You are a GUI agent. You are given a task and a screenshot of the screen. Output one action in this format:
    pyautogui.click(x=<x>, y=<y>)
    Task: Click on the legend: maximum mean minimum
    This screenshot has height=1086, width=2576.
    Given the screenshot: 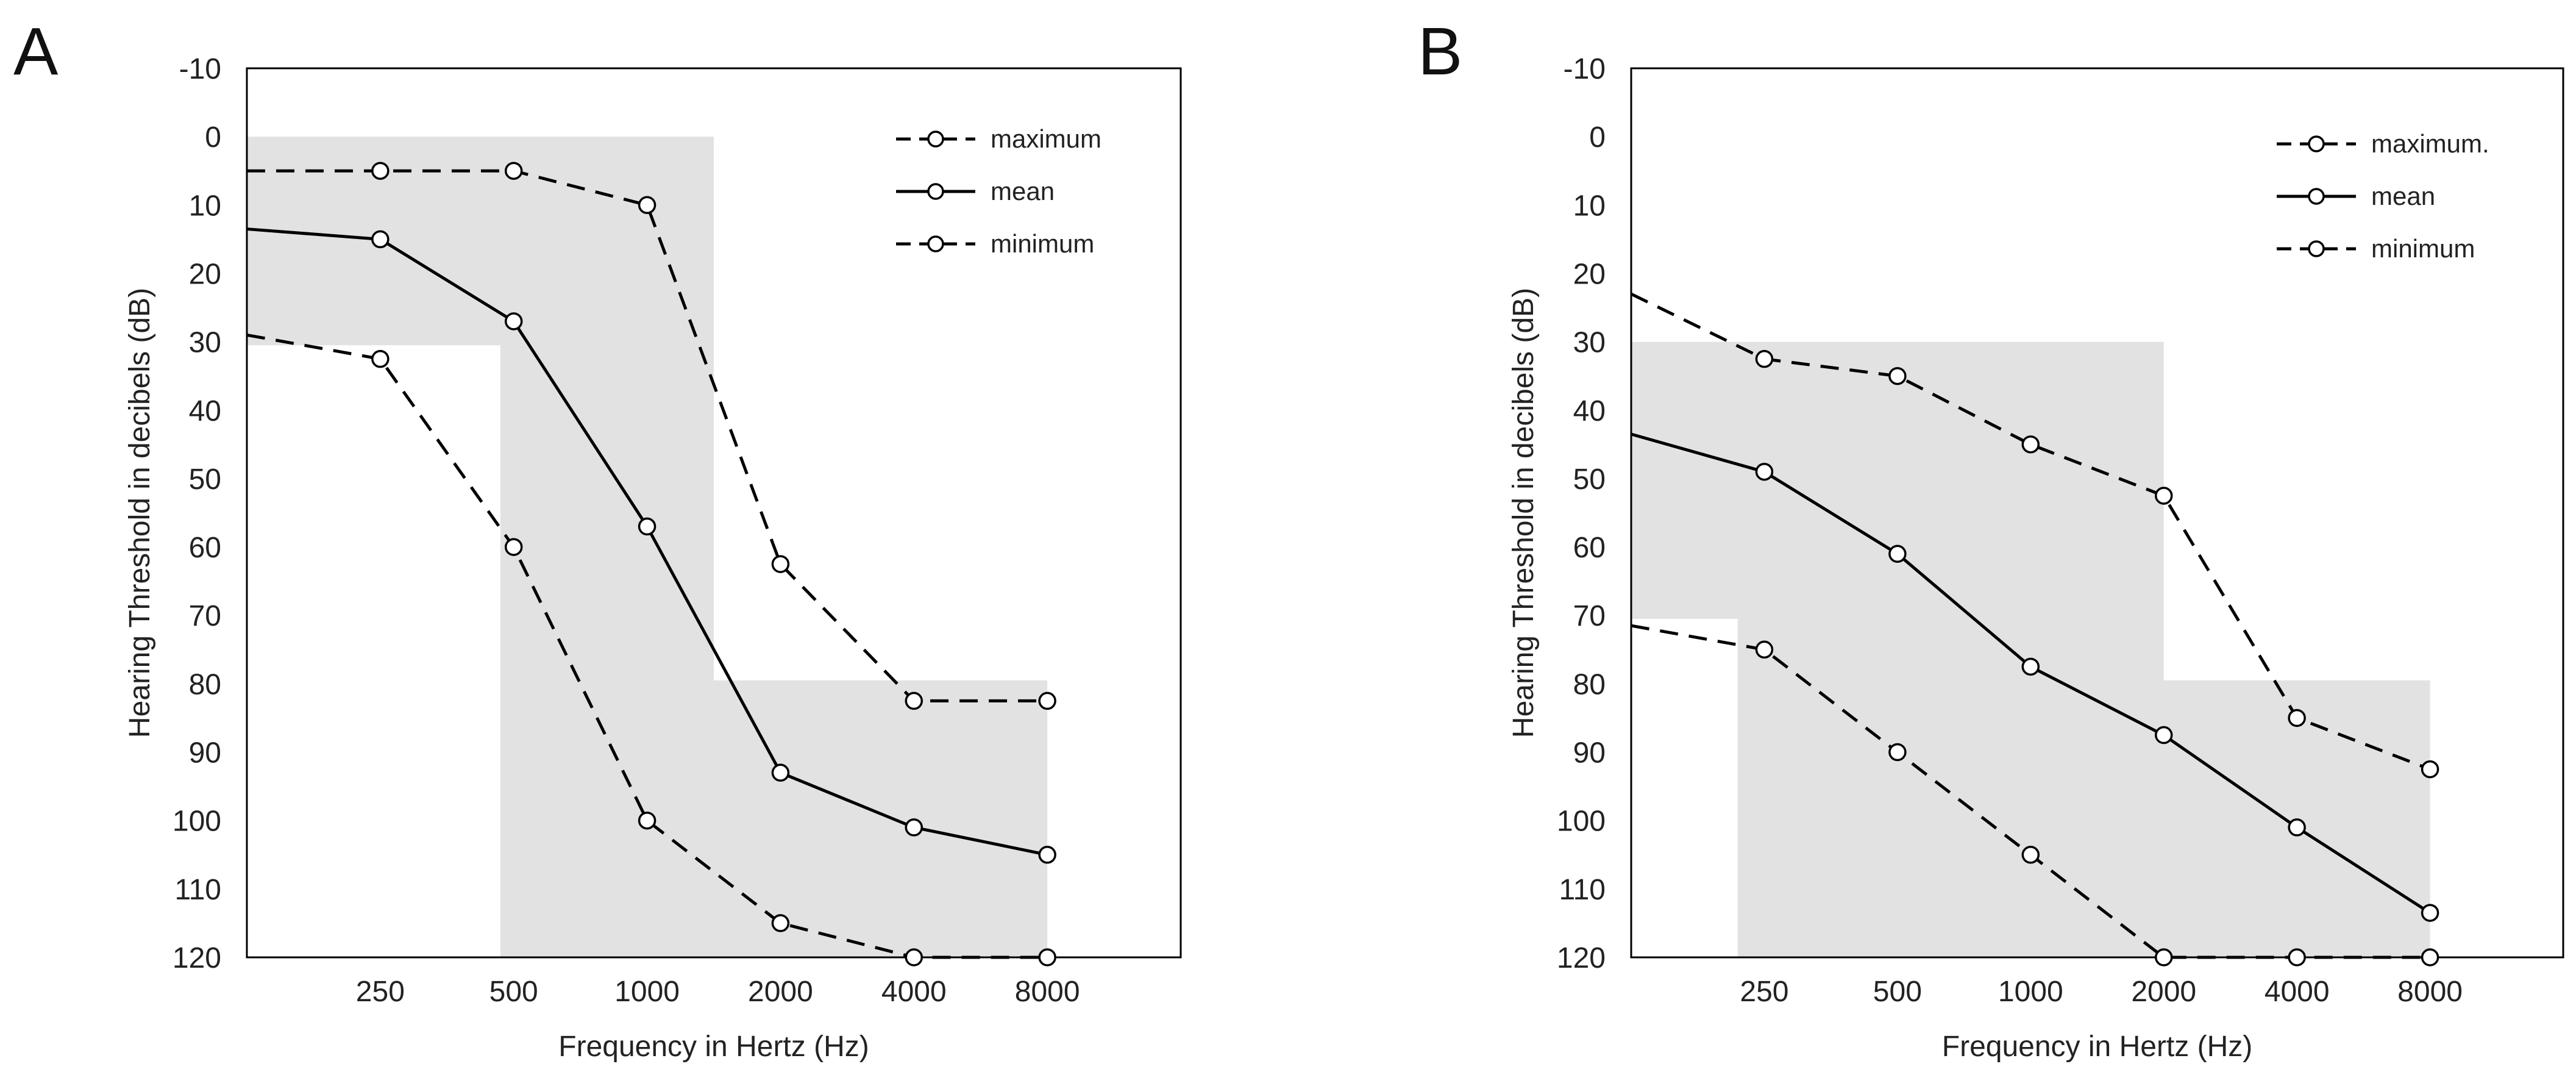 What is the action you would take?
    pyautogui.click(x=998, y=191)
    